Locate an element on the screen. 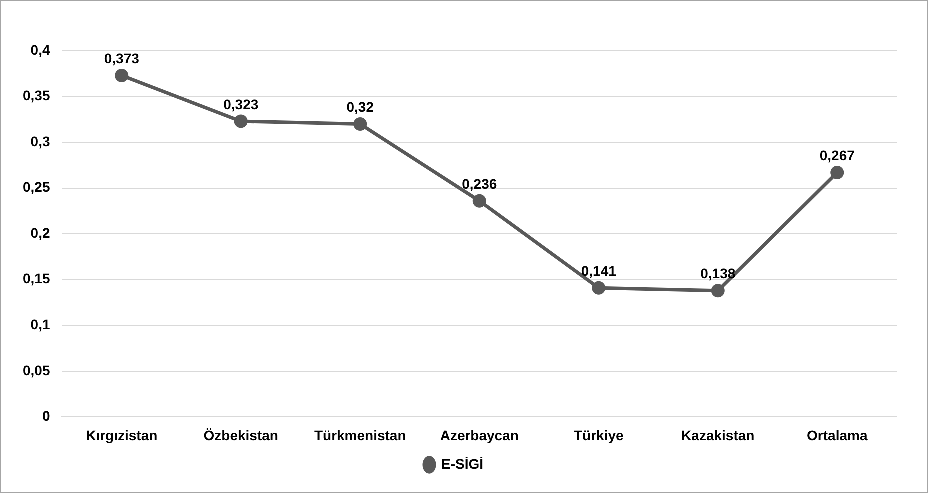 The image size is (928, 493). data-label: 0,236 is located at coordinates (480, 184).